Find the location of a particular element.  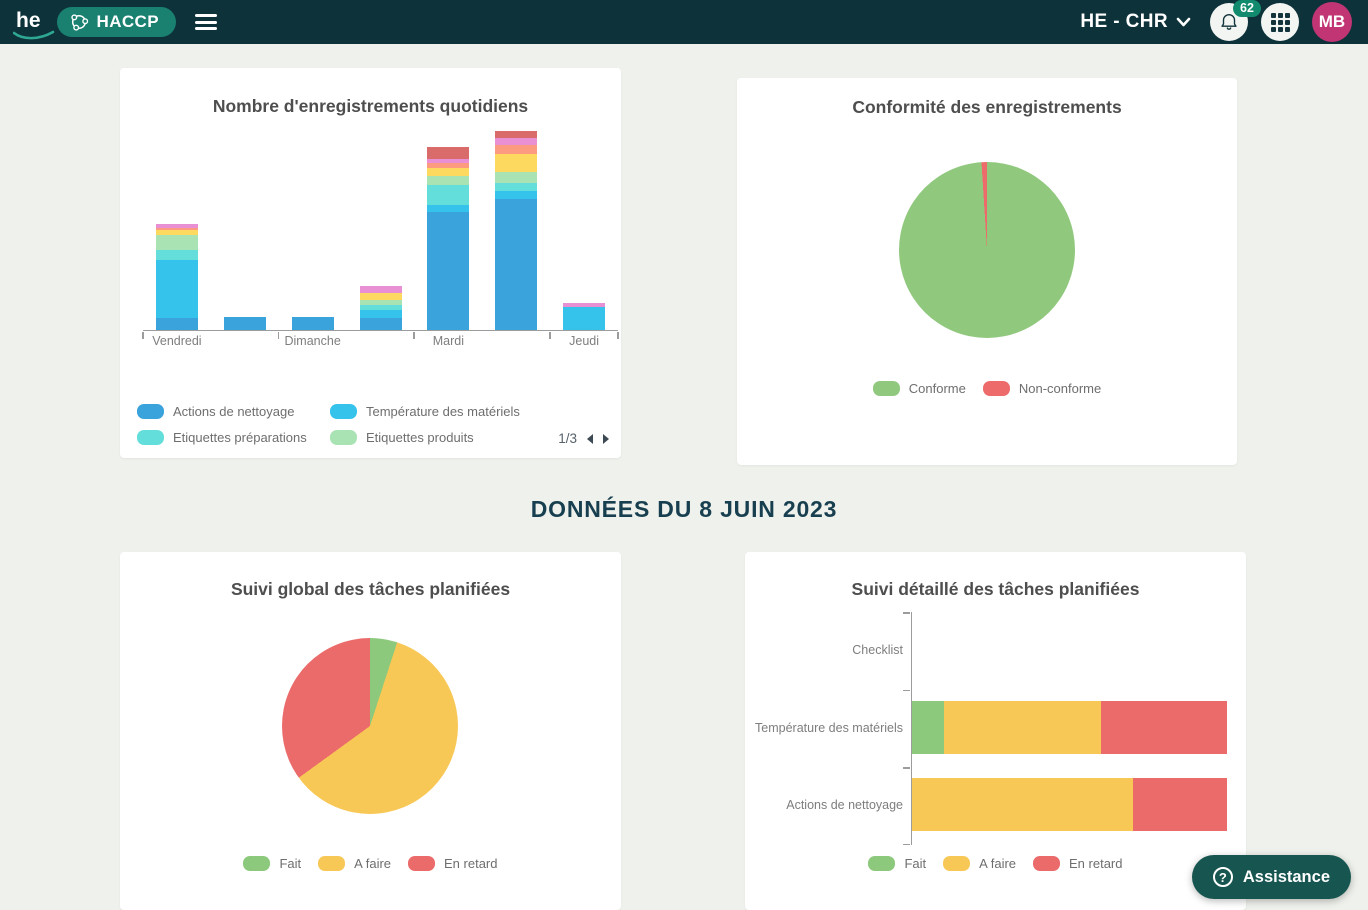

legend-item-actions-de-nettoyage: Actions de nettoyage is located at coordinates (233, 411).